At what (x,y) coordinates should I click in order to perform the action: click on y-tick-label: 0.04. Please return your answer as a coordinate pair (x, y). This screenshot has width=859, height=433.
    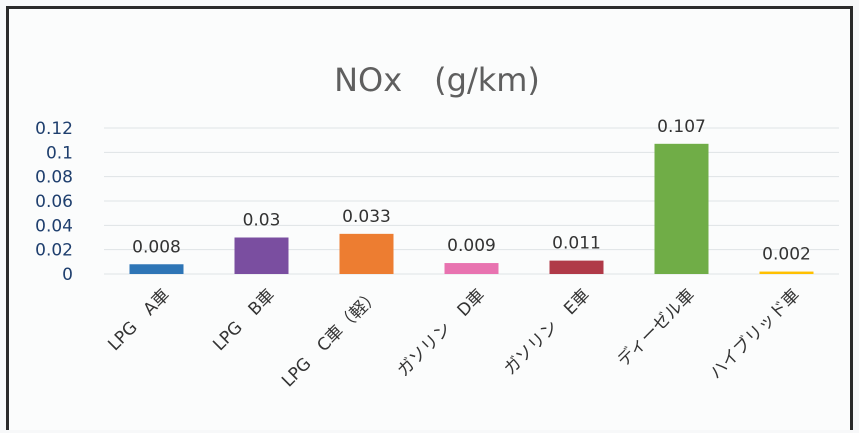
    Looking at the image, I should click on (54, 226).